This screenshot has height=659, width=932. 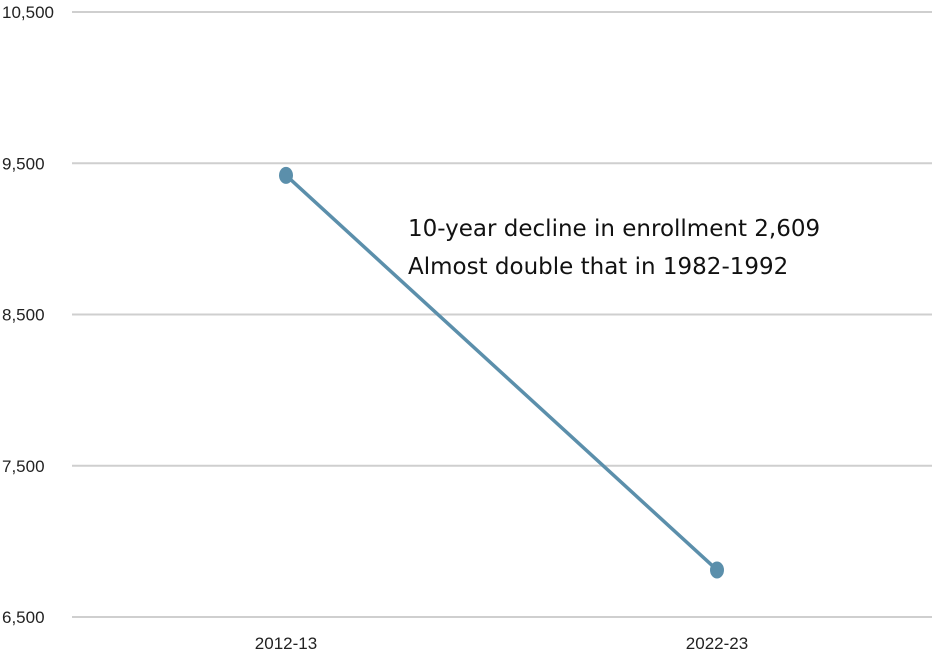 I want to click on x-tick-label: 2012-13, so click(x=286, y=643).